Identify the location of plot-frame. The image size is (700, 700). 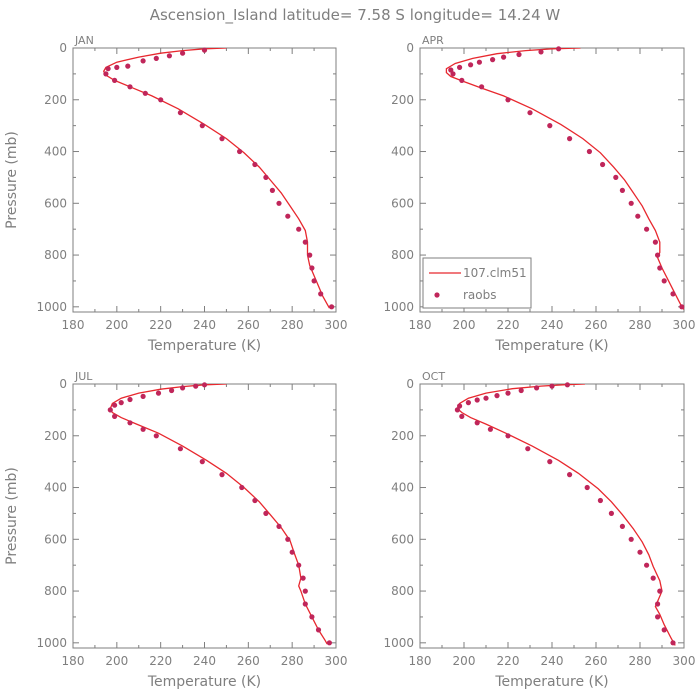
(552, 516).